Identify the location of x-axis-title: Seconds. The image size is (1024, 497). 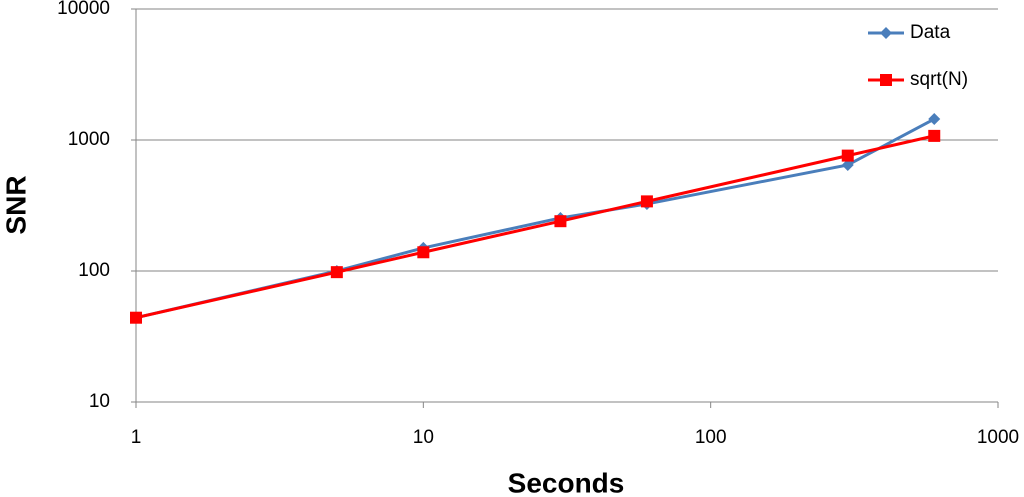
(566, 482).